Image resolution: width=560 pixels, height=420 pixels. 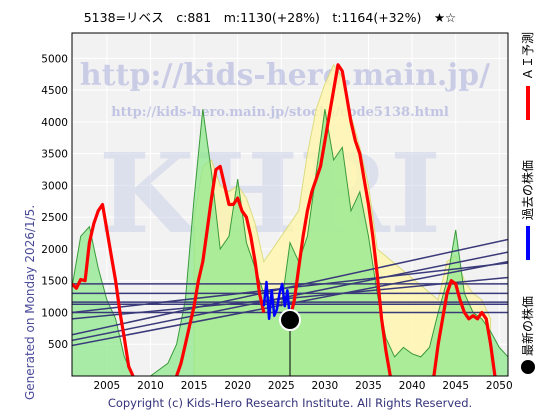 What do you see at coordinates (54, 250) in the screenshot?
I see `y-tick-label: 2000` at bounding box center [54, 250].